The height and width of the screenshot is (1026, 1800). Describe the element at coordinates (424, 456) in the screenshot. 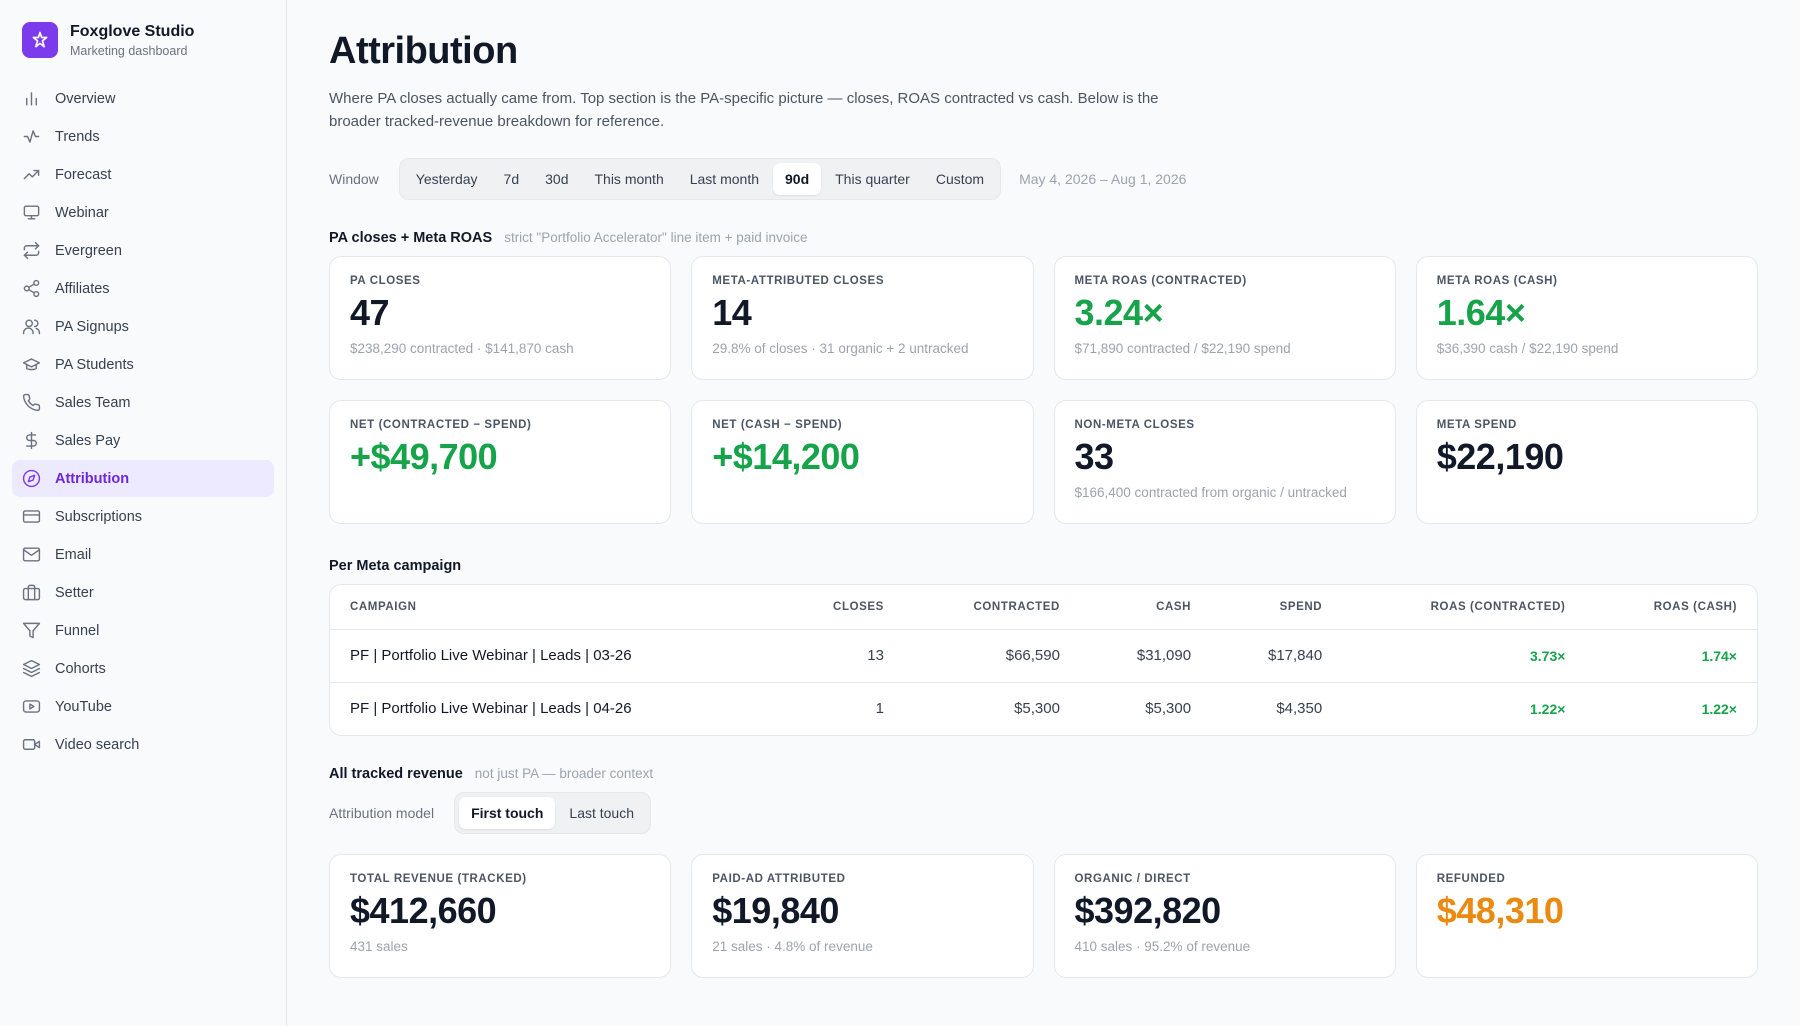

I see `stat-value: +$49,700` at that location.